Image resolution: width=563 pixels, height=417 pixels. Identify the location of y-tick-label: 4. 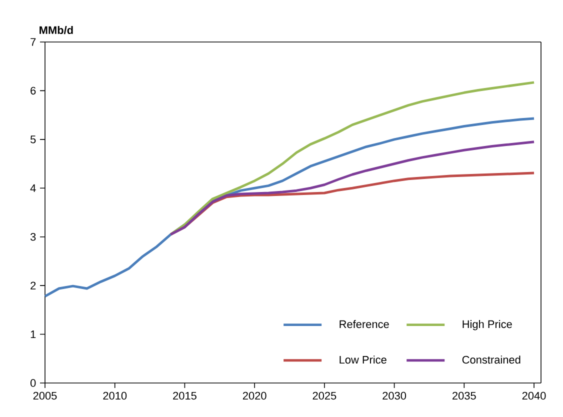
(33, 188).